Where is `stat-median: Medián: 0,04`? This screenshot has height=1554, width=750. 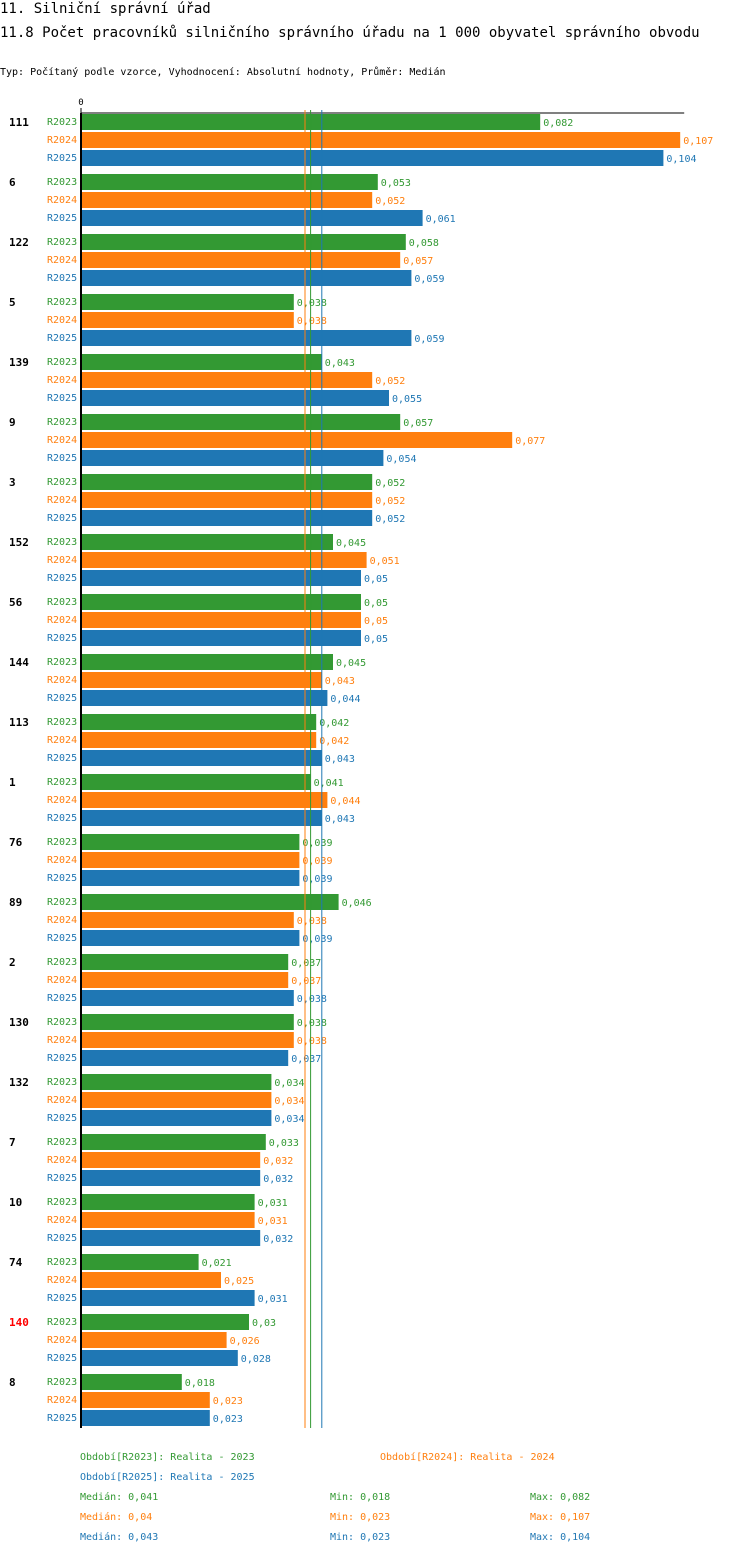
stat-median: Medián: 0,04 is located at coordinates (116, 1517).